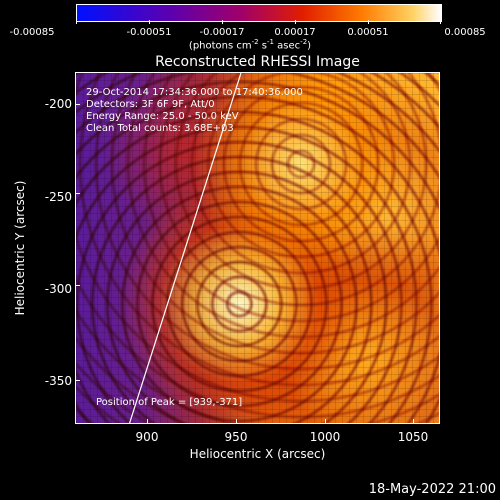 The image size is (500, 500). Describe the element at coordinates (169, 402) in the screenshot. I see `peak-position-label: Position of Peak = [939,-371]` at that location.